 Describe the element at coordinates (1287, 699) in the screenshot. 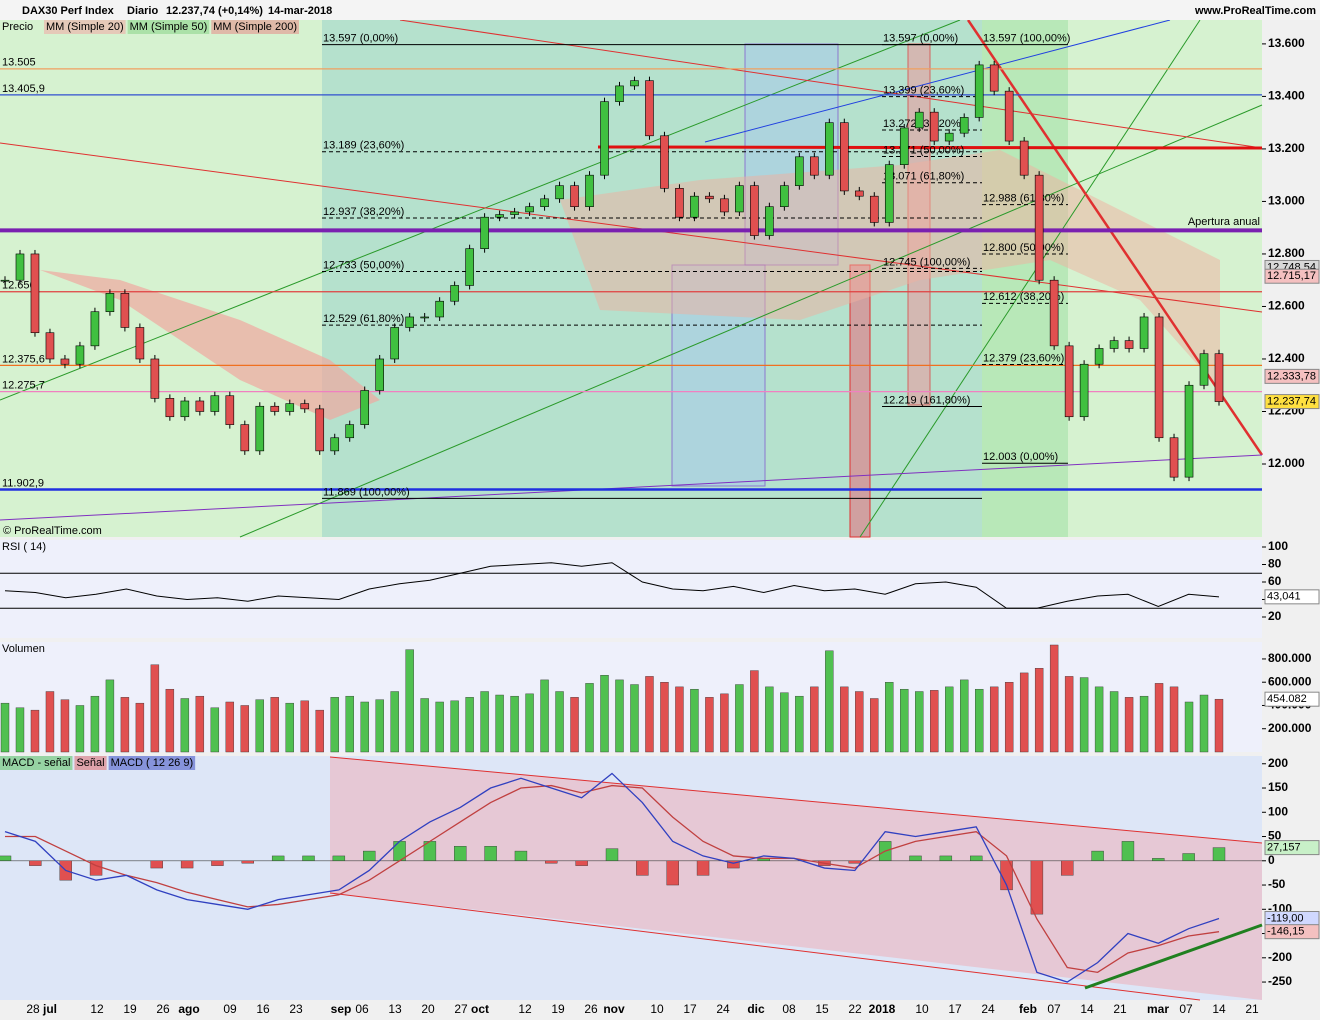

I see `value-label: 454.082` at that location.